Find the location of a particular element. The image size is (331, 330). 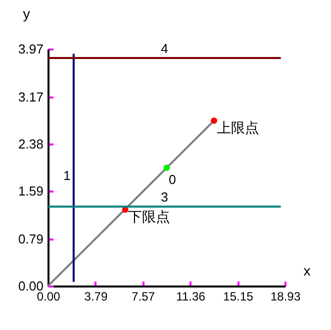

x-tick-label: 15.15 is located at coordinates (238, 297).